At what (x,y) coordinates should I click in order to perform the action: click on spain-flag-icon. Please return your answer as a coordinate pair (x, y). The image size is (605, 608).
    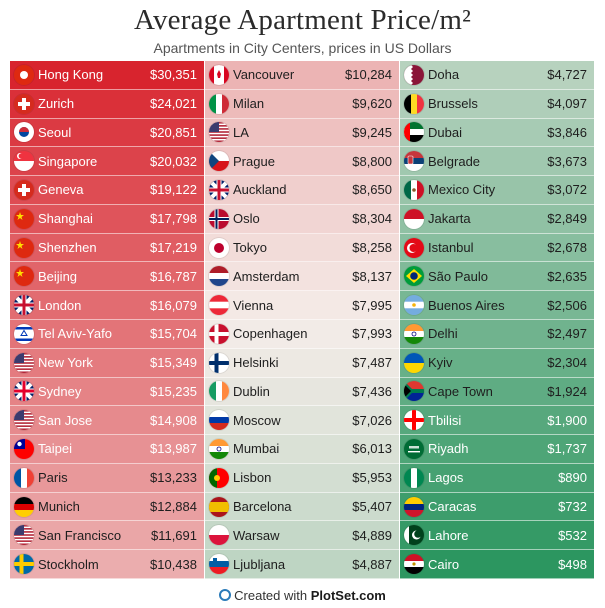
    Looking at the image, I should click on (219, 506).